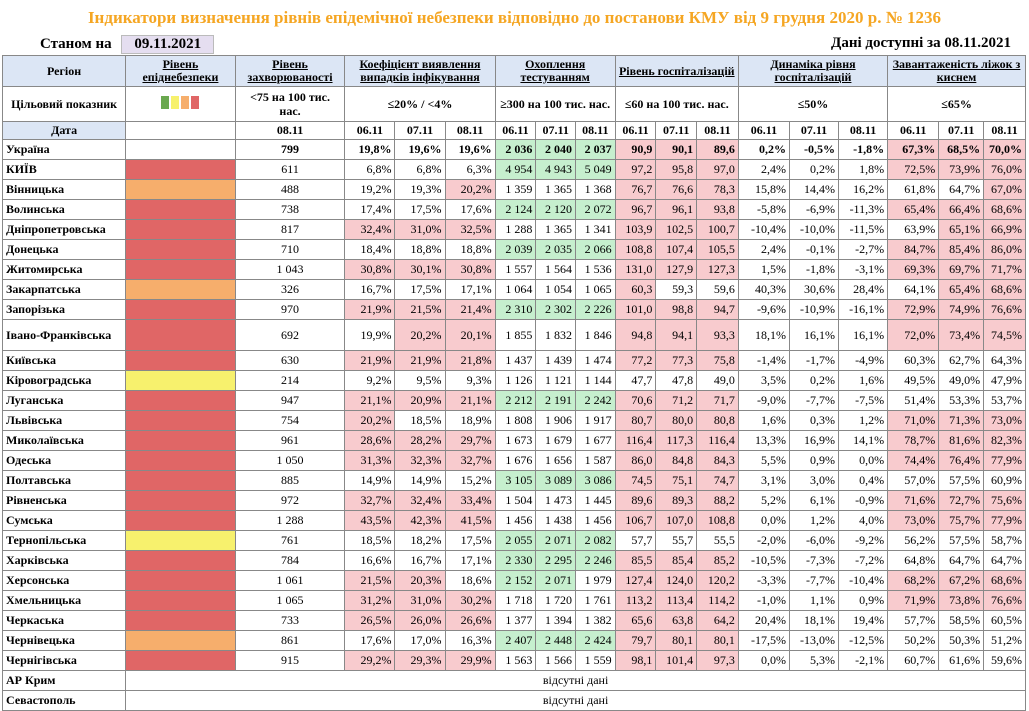  I want to click on detection-cell: 20,2%, so click(370, 420).